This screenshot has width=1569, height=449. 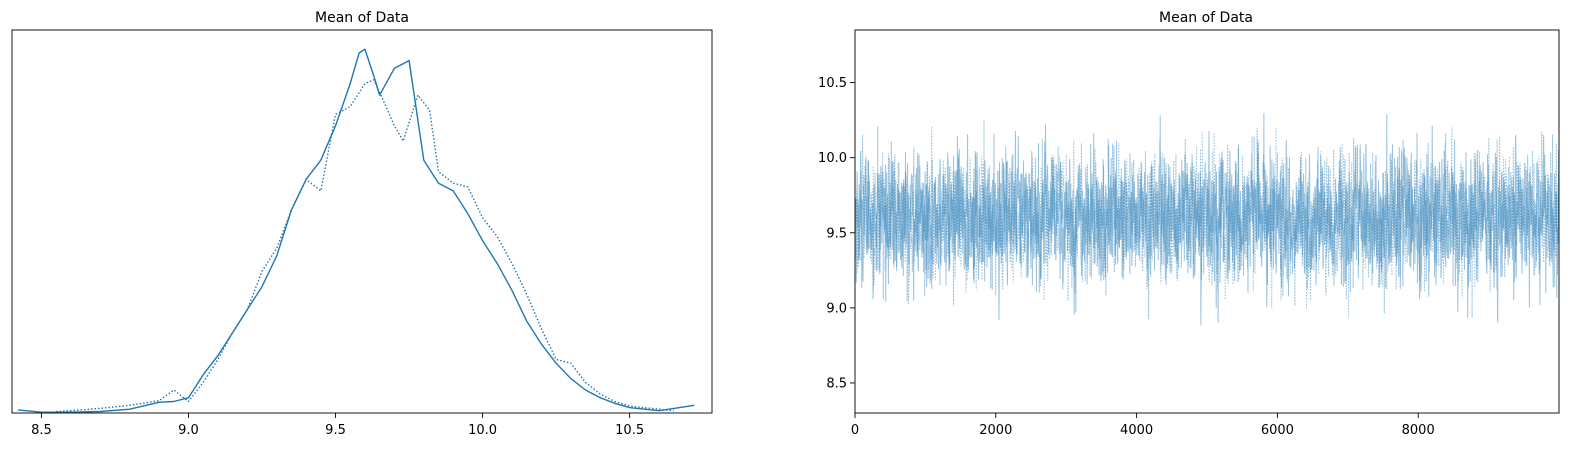 What do you see at coordinates (629, 430) in the screenshot?
I see `kde-x-tick-label: 10.5` at bounding box center [629, 430].